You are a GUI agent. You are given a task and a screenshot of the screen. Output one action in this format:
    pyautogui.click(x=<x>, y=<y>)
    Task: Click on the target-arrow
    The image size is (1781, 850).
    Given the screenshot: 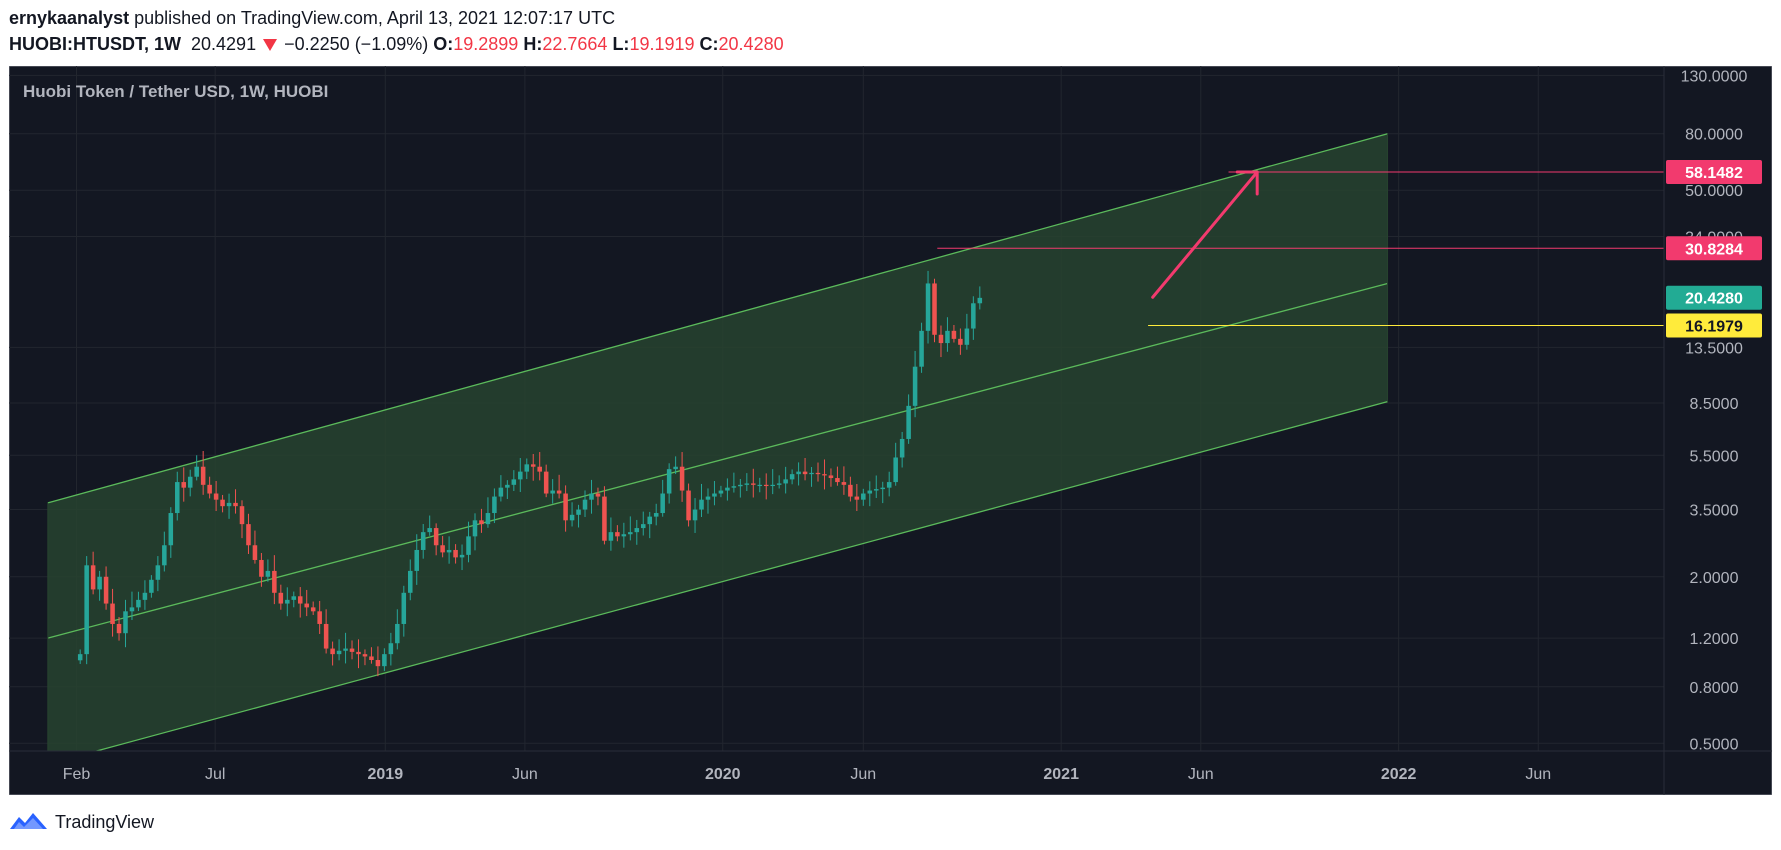 What is the action you would take?
    pyautogui.click(x=1205, y=234)
    